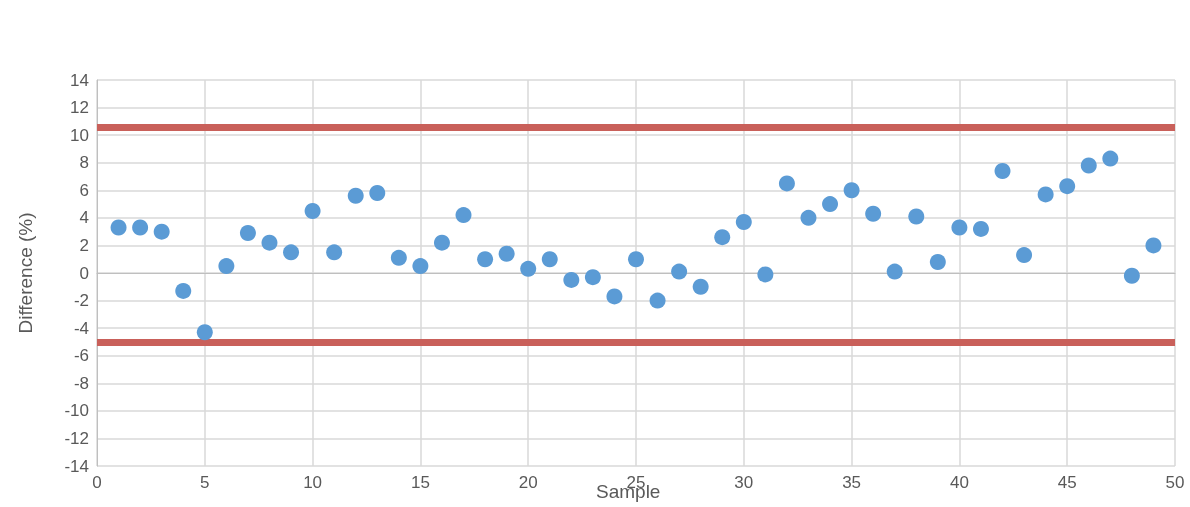 The image size is (1190, 507). I want to click on y-tick-label: 10, so click(79, 135).